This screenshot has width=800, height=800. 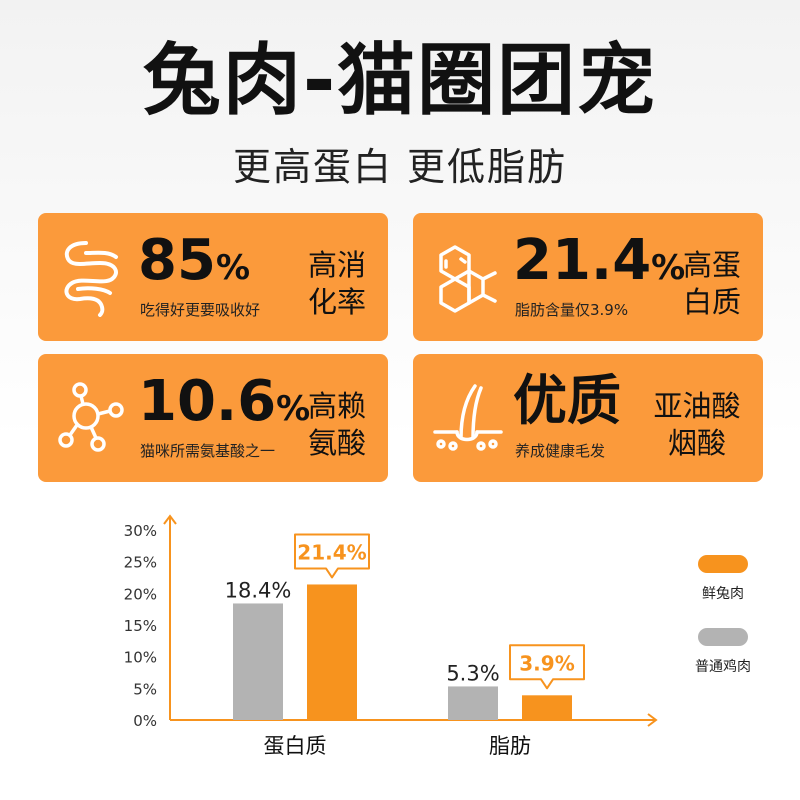 What do you see at coordinates (567, 400) in the screenshot?
I see `card-value: 优质` at bounding box center [567, 400].